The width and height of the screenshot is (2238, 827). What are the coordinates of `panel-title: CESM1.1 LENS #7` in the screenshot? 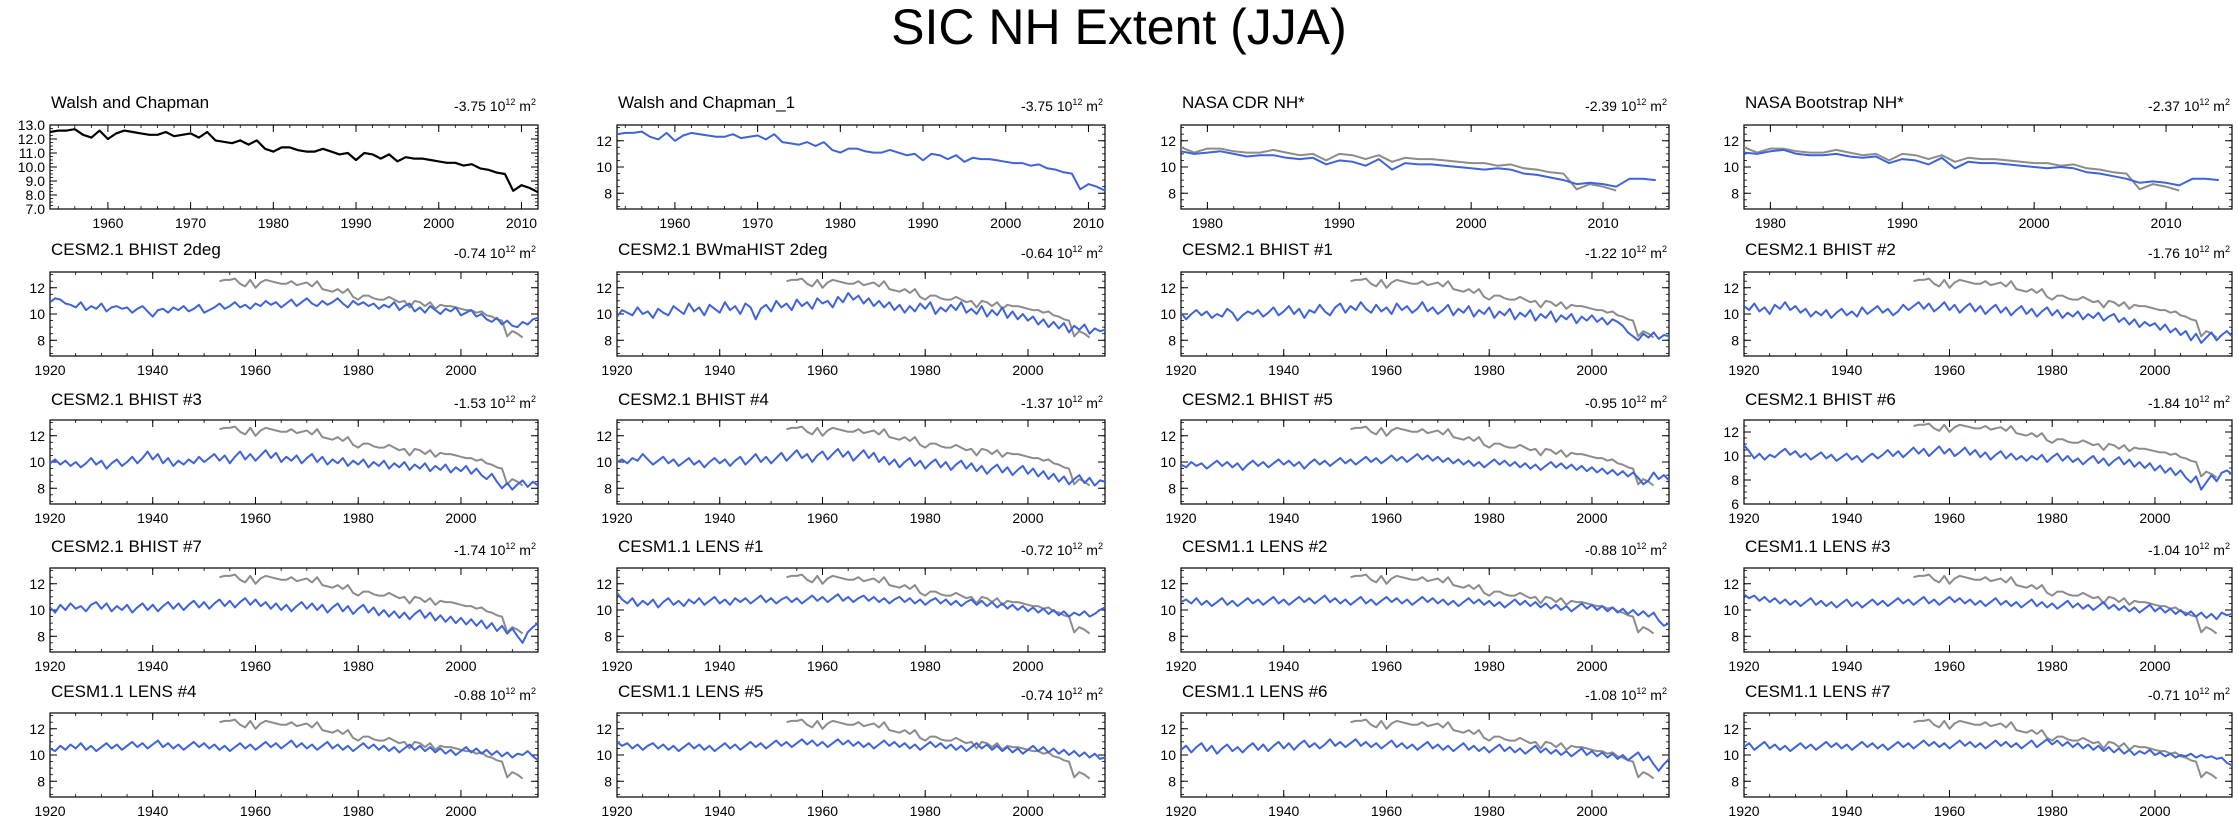 It's located at (1818, 691).